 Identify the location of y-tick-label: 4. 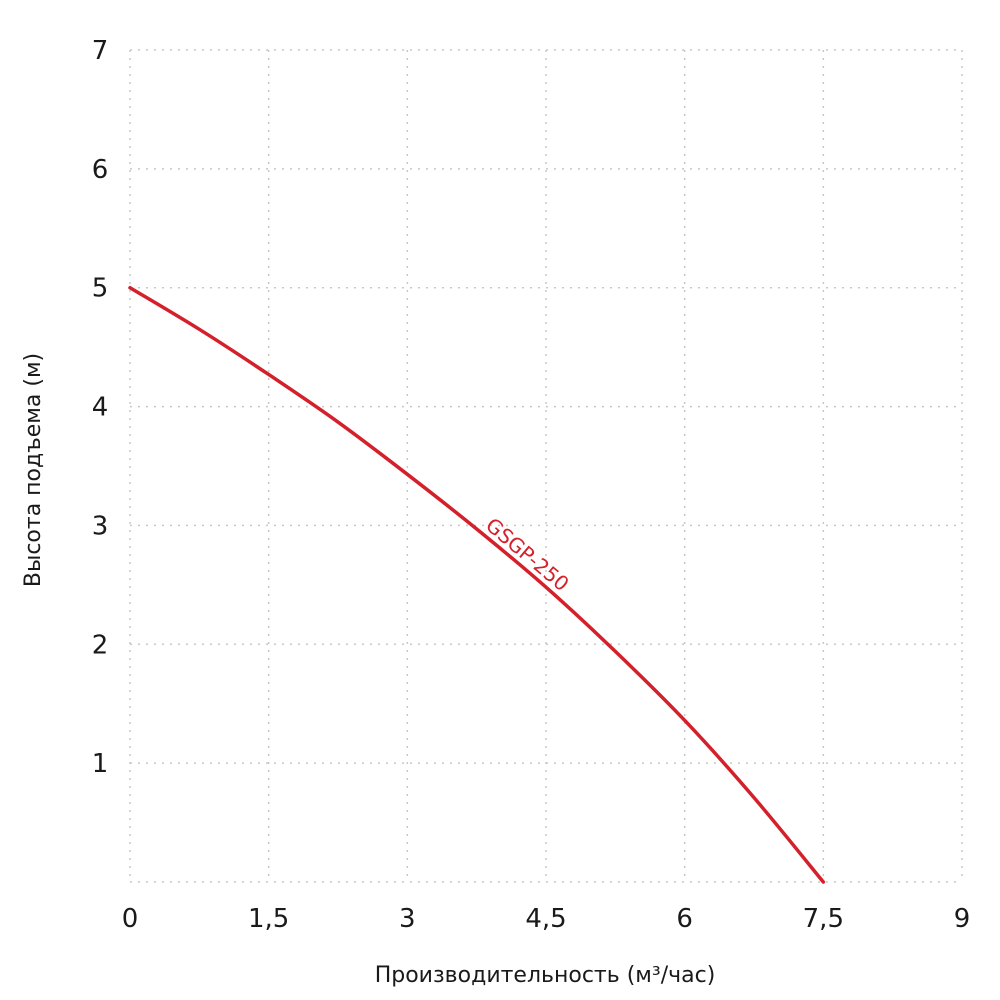
(100, 408).